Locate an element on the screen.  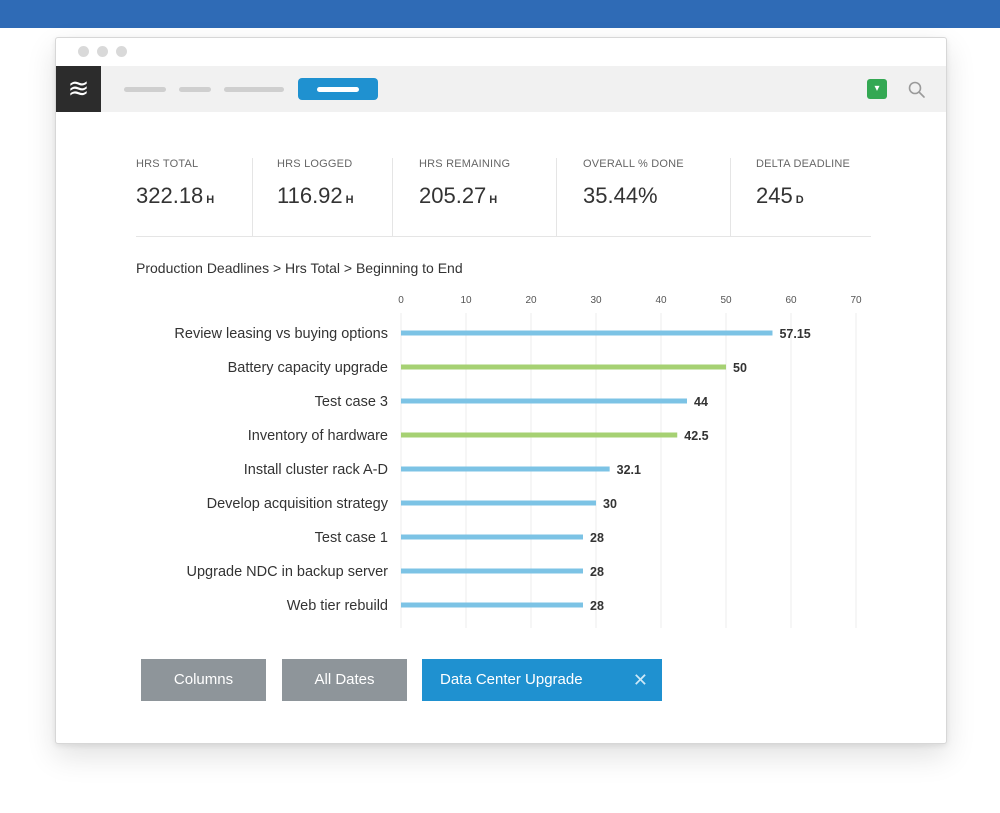
stat-value: 322.18 H is located at coordinates (175, 195).